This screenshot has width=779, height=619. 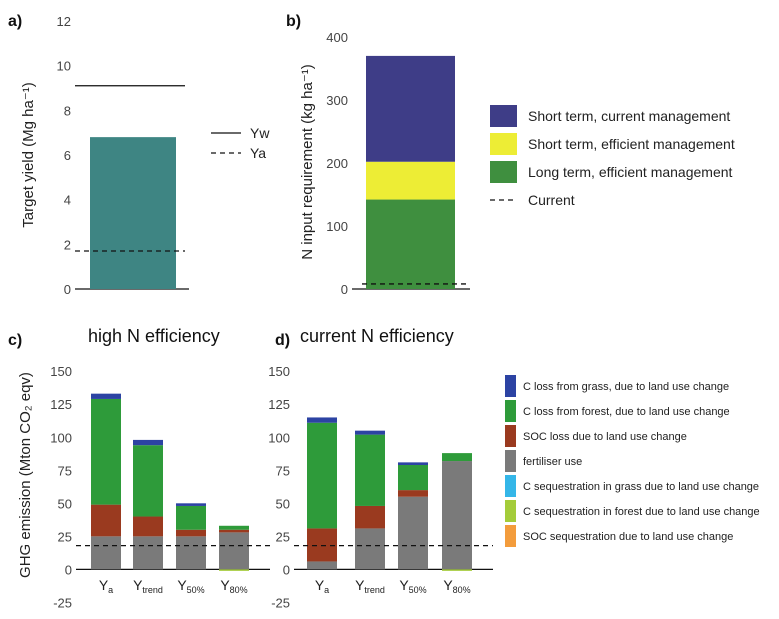 What do you see at coordinates (377, 336) in the screenshot?
I see `panel-title-d: current N efficiency` at bounding box center [377, 336].